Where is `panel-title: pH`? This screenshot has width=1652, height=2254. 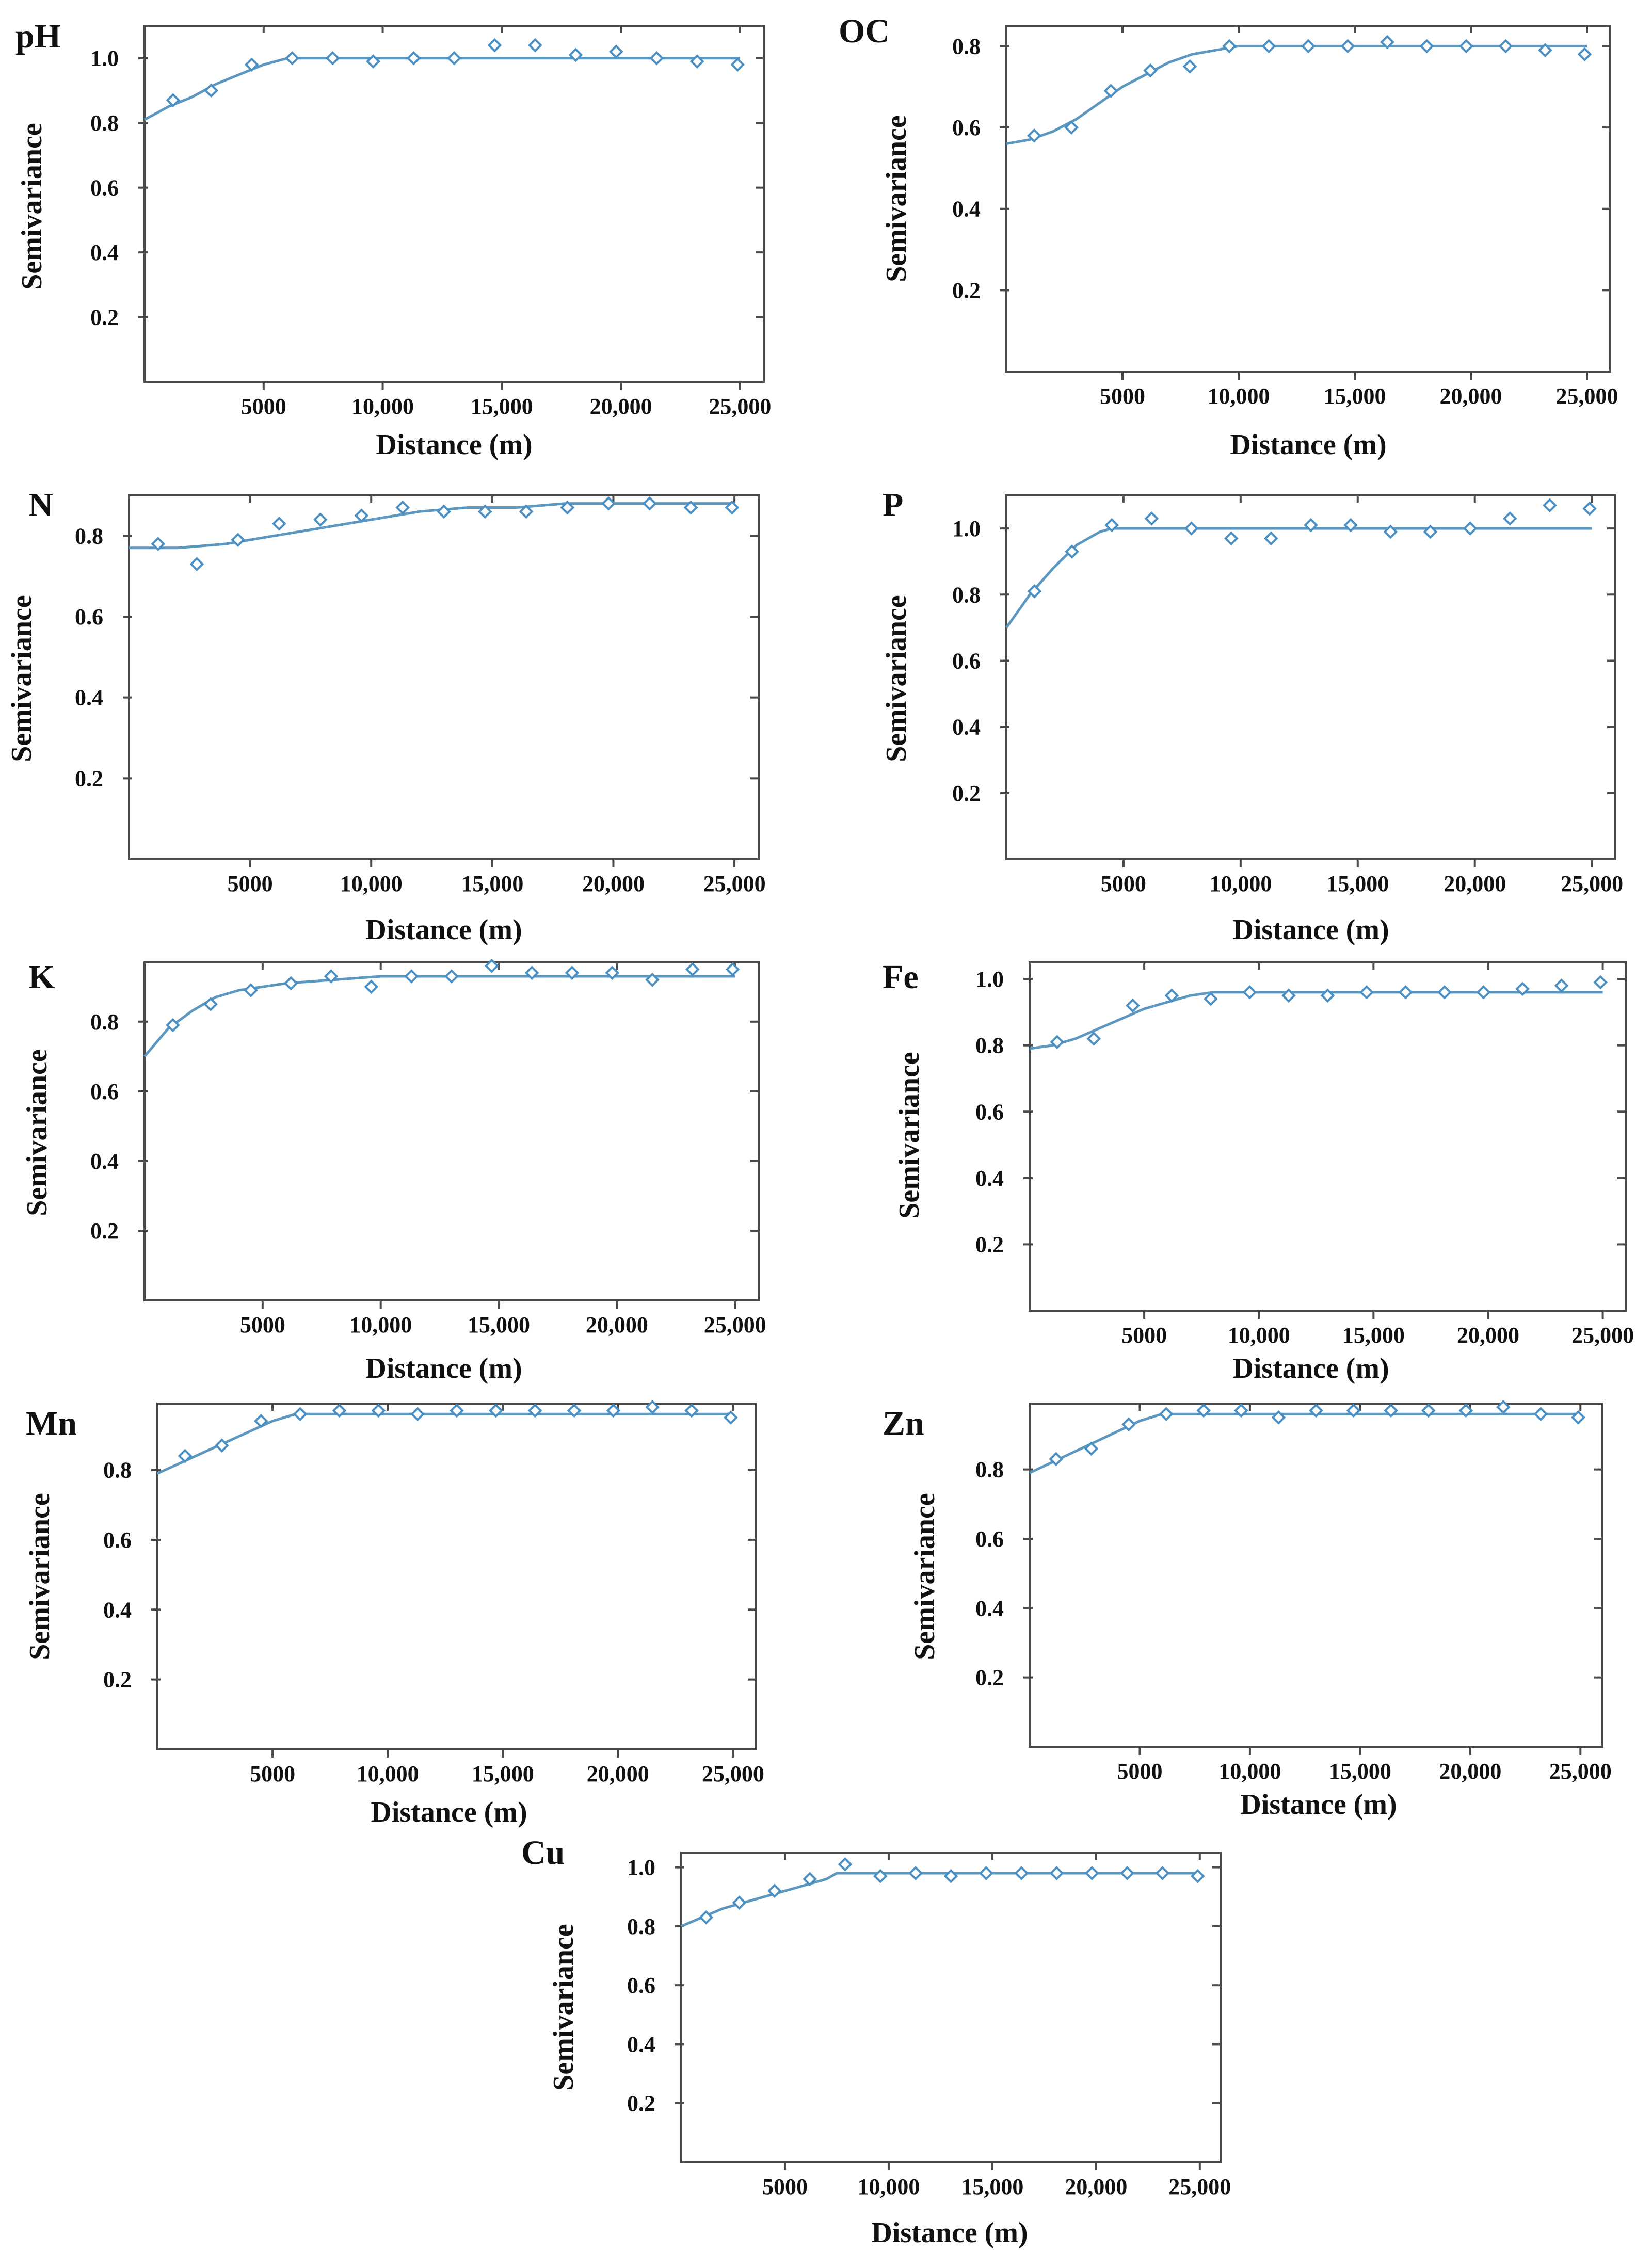
panel-title: pH is located at coordinates (38, 36).